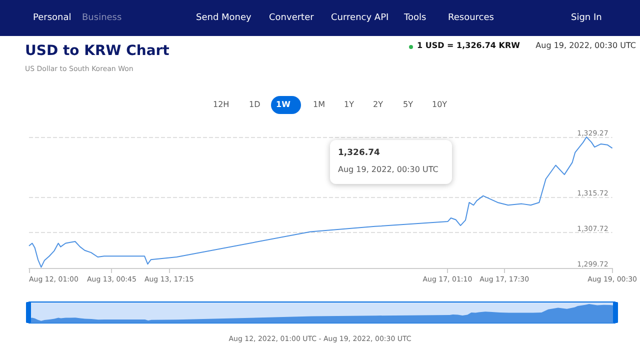 Image resolution: width=640 pixels, height=350 pixels. What do you see at coordinates (415, 18) in the screenshot?
I see `text: Tools` at bounding box center [415, 18].